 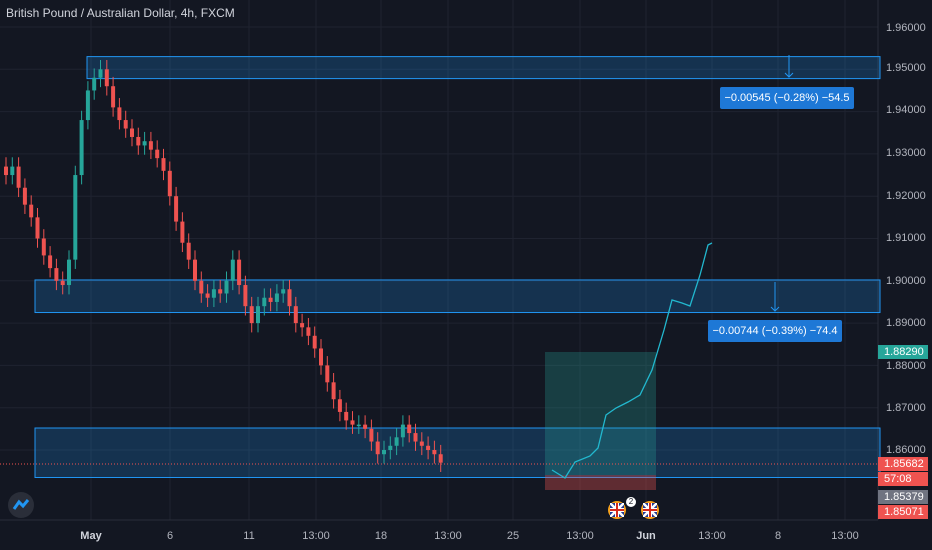 What do you see at coordinates (903, 479) in the screenshot?
I see `bar-countdown-tag: 57:08` at bounding box center [903, 479].